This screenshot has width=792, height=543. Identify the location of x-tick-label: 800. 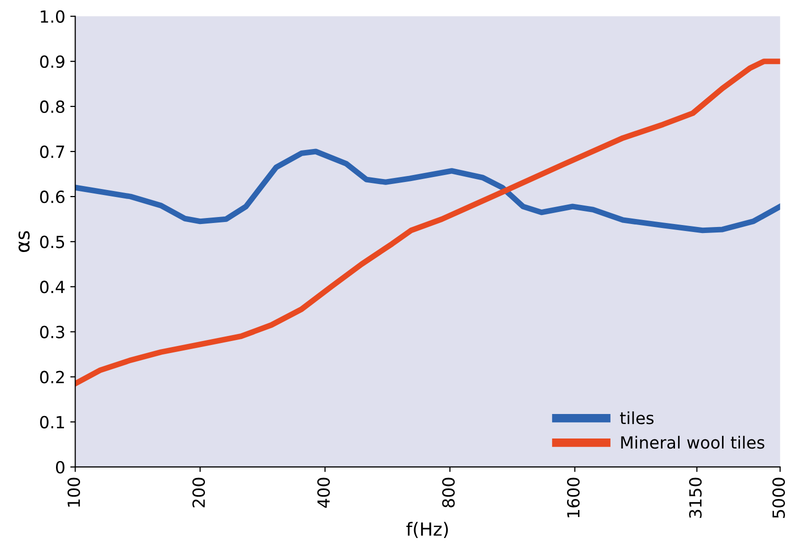
(448, 493).